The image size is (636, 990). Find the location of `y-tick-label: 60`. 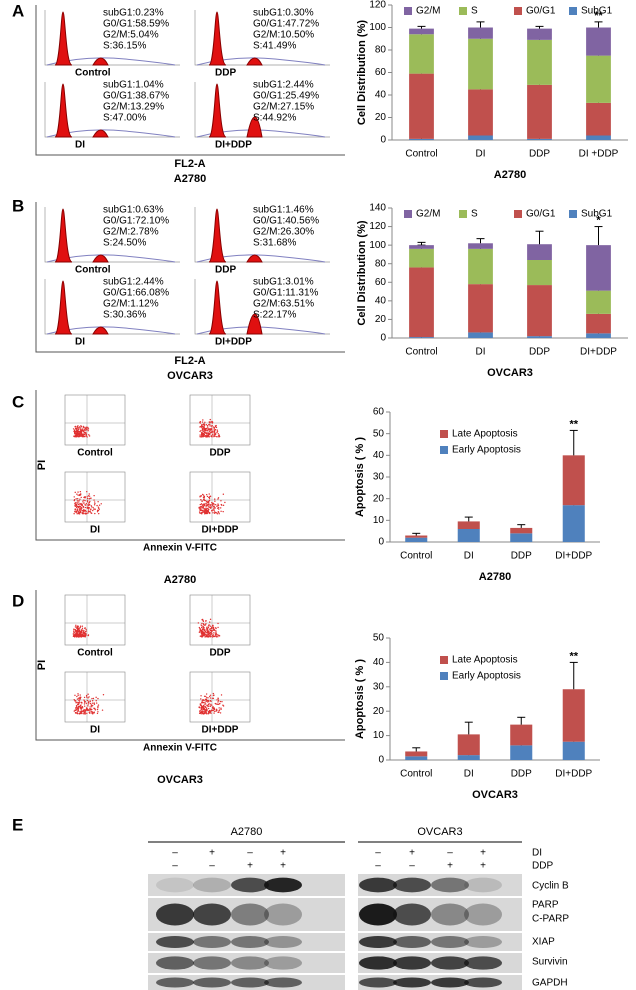

y-tick-label: 60 is located at coordinates (381, 282).